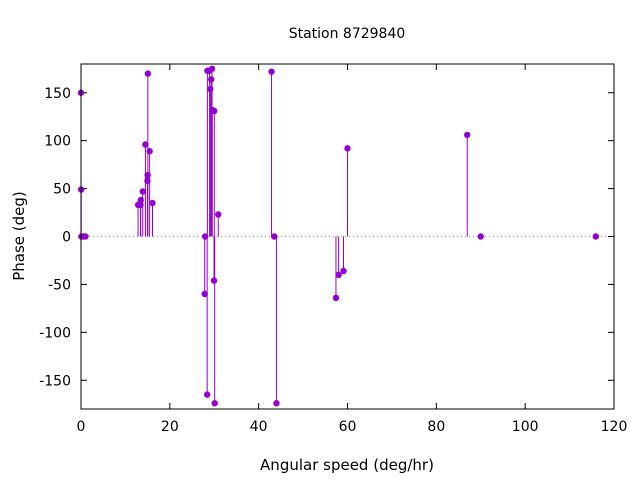 The height and width of the screenshot is (480, 640). What do you see at coordinates (259, 427) in the screenshot?
I see `x-tick-label: 40` at bounding box center [259, 427].